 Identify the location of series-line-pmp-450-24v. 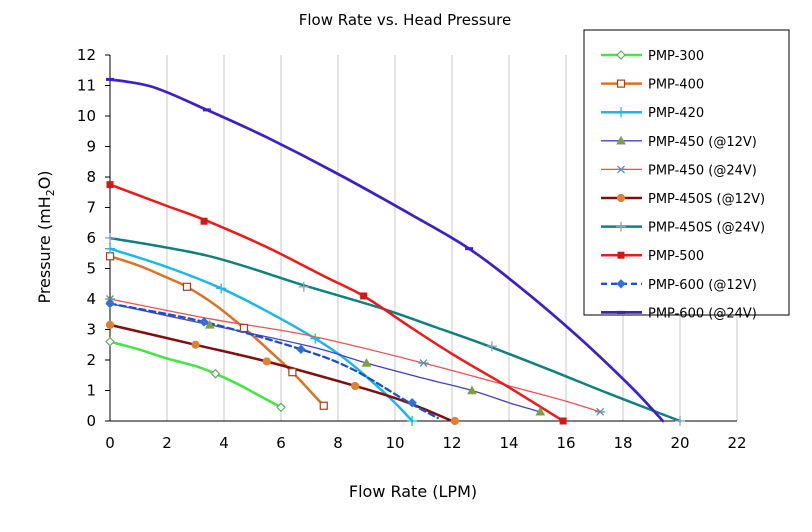
(355, 355).